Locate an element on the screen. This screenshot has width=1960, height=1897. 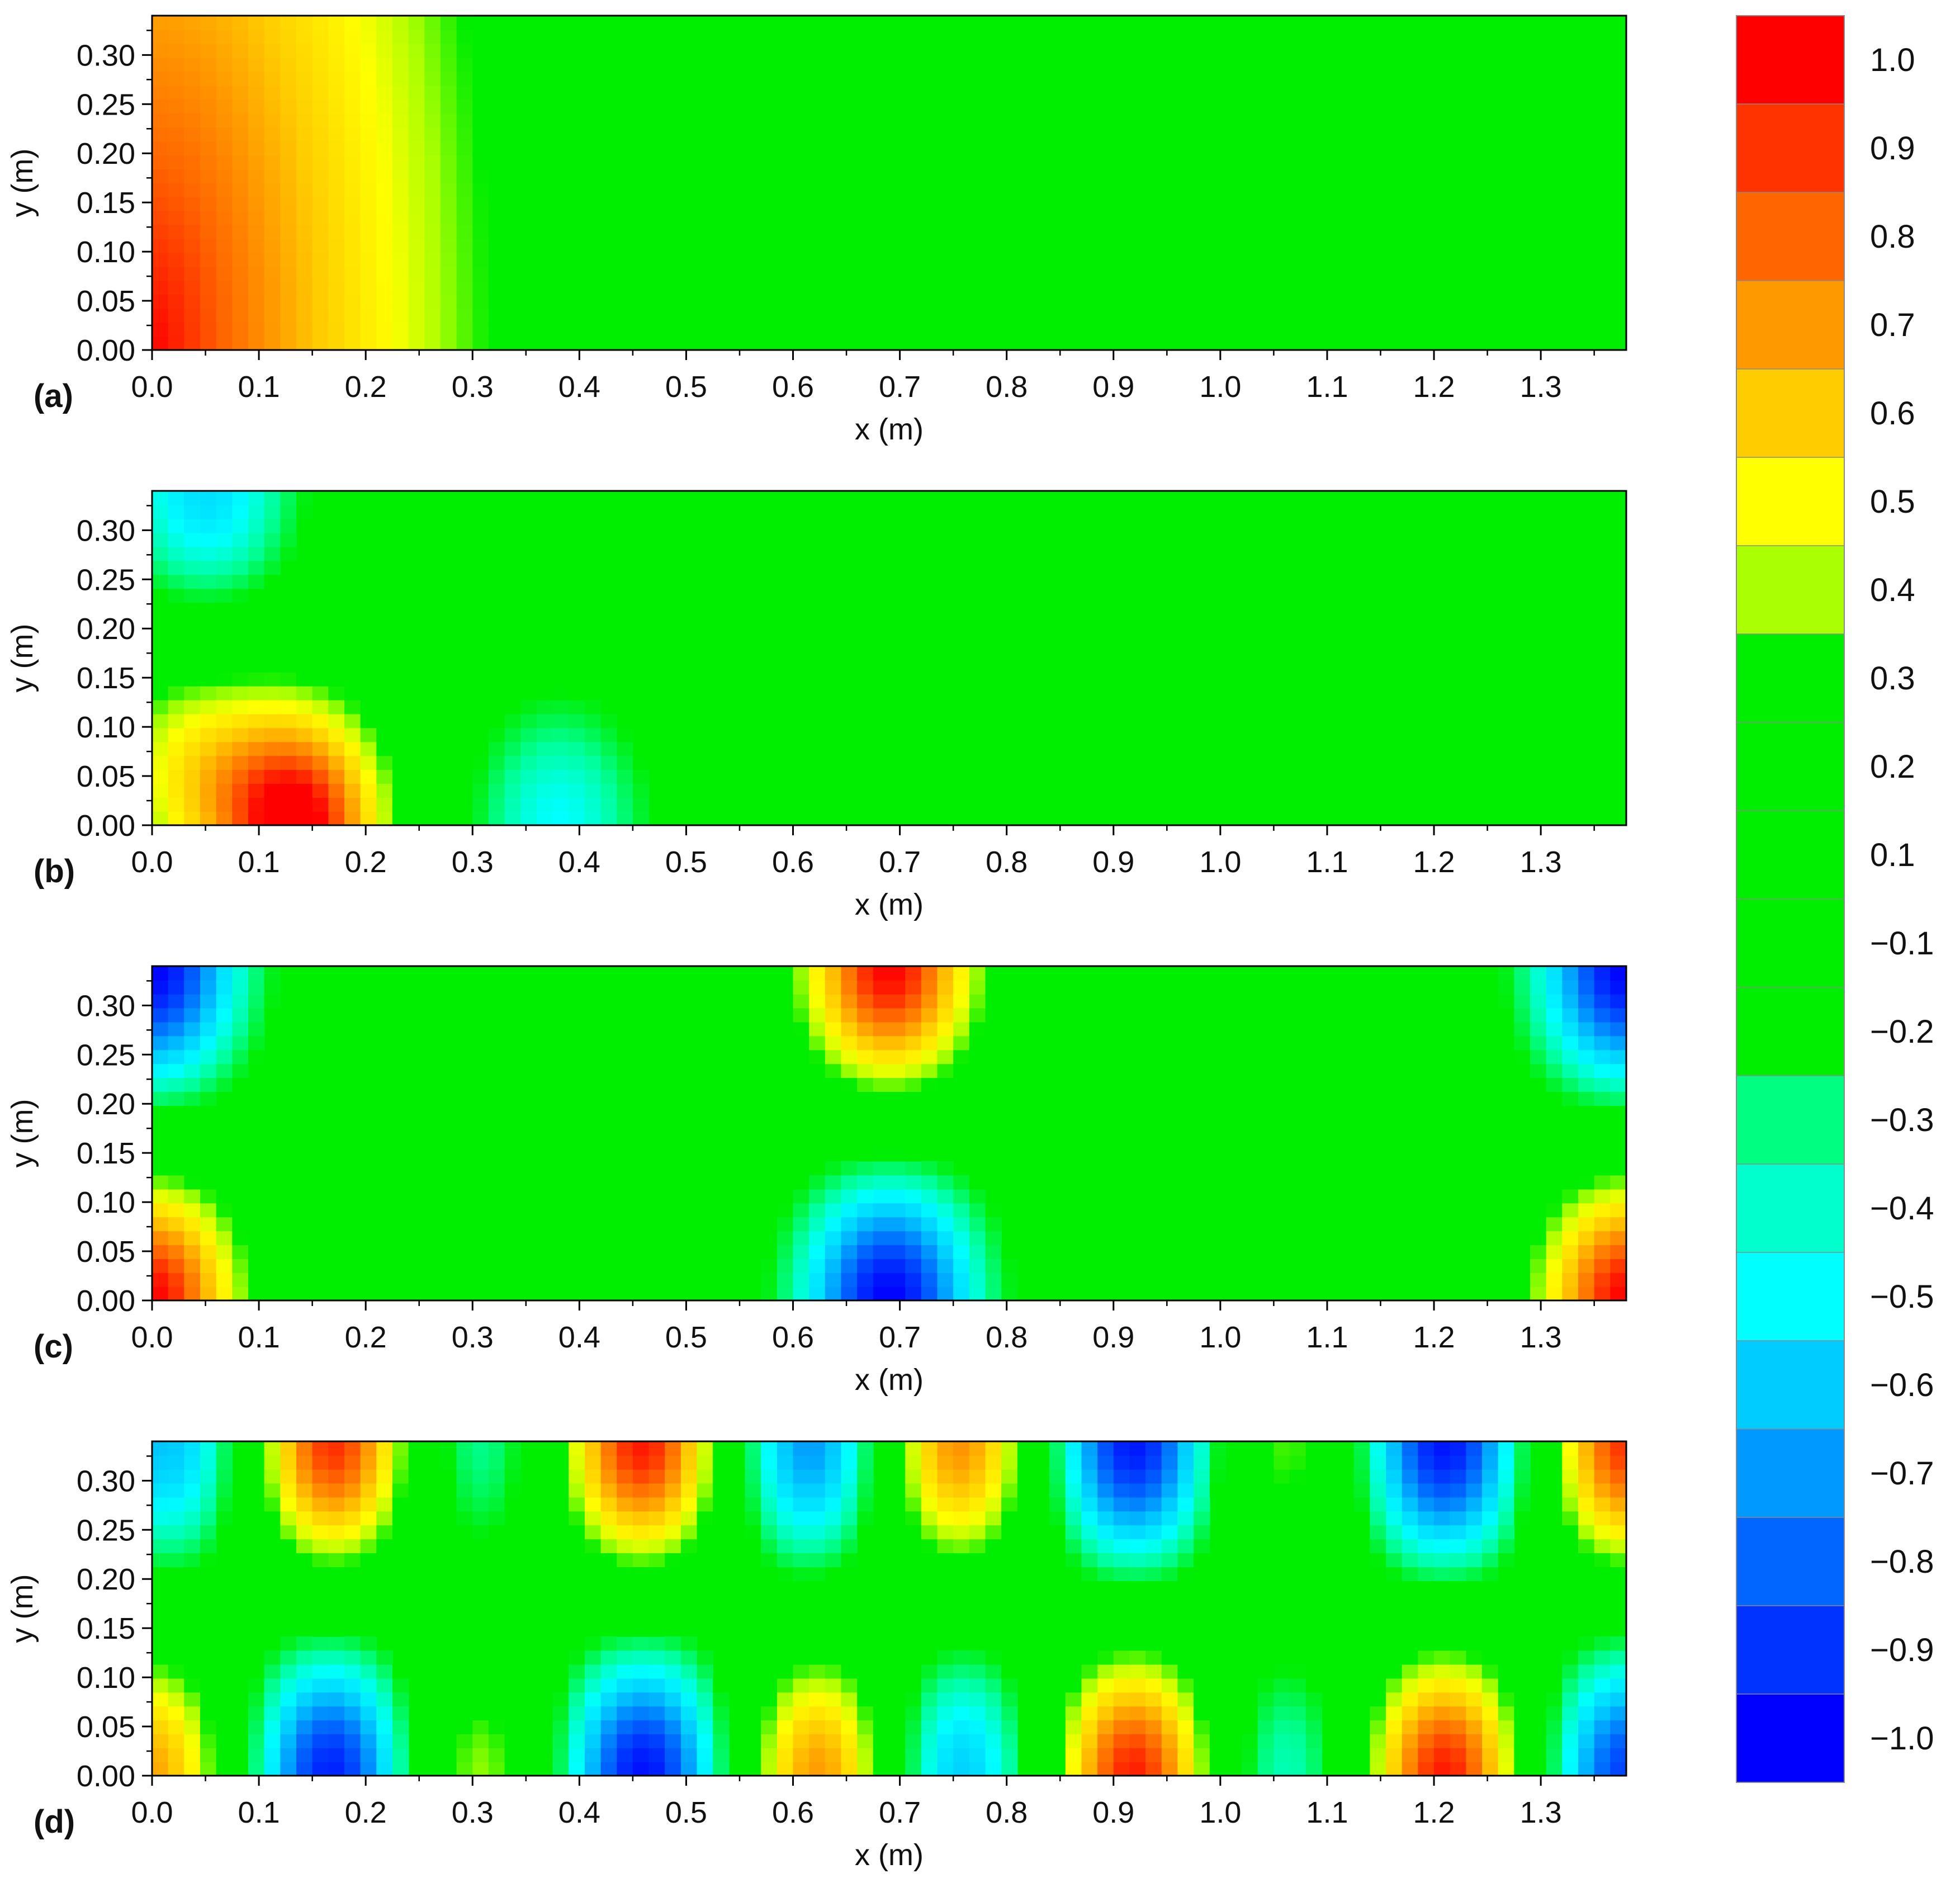
y-tick-label: 0.05 is located at coordinates (106, 1252).